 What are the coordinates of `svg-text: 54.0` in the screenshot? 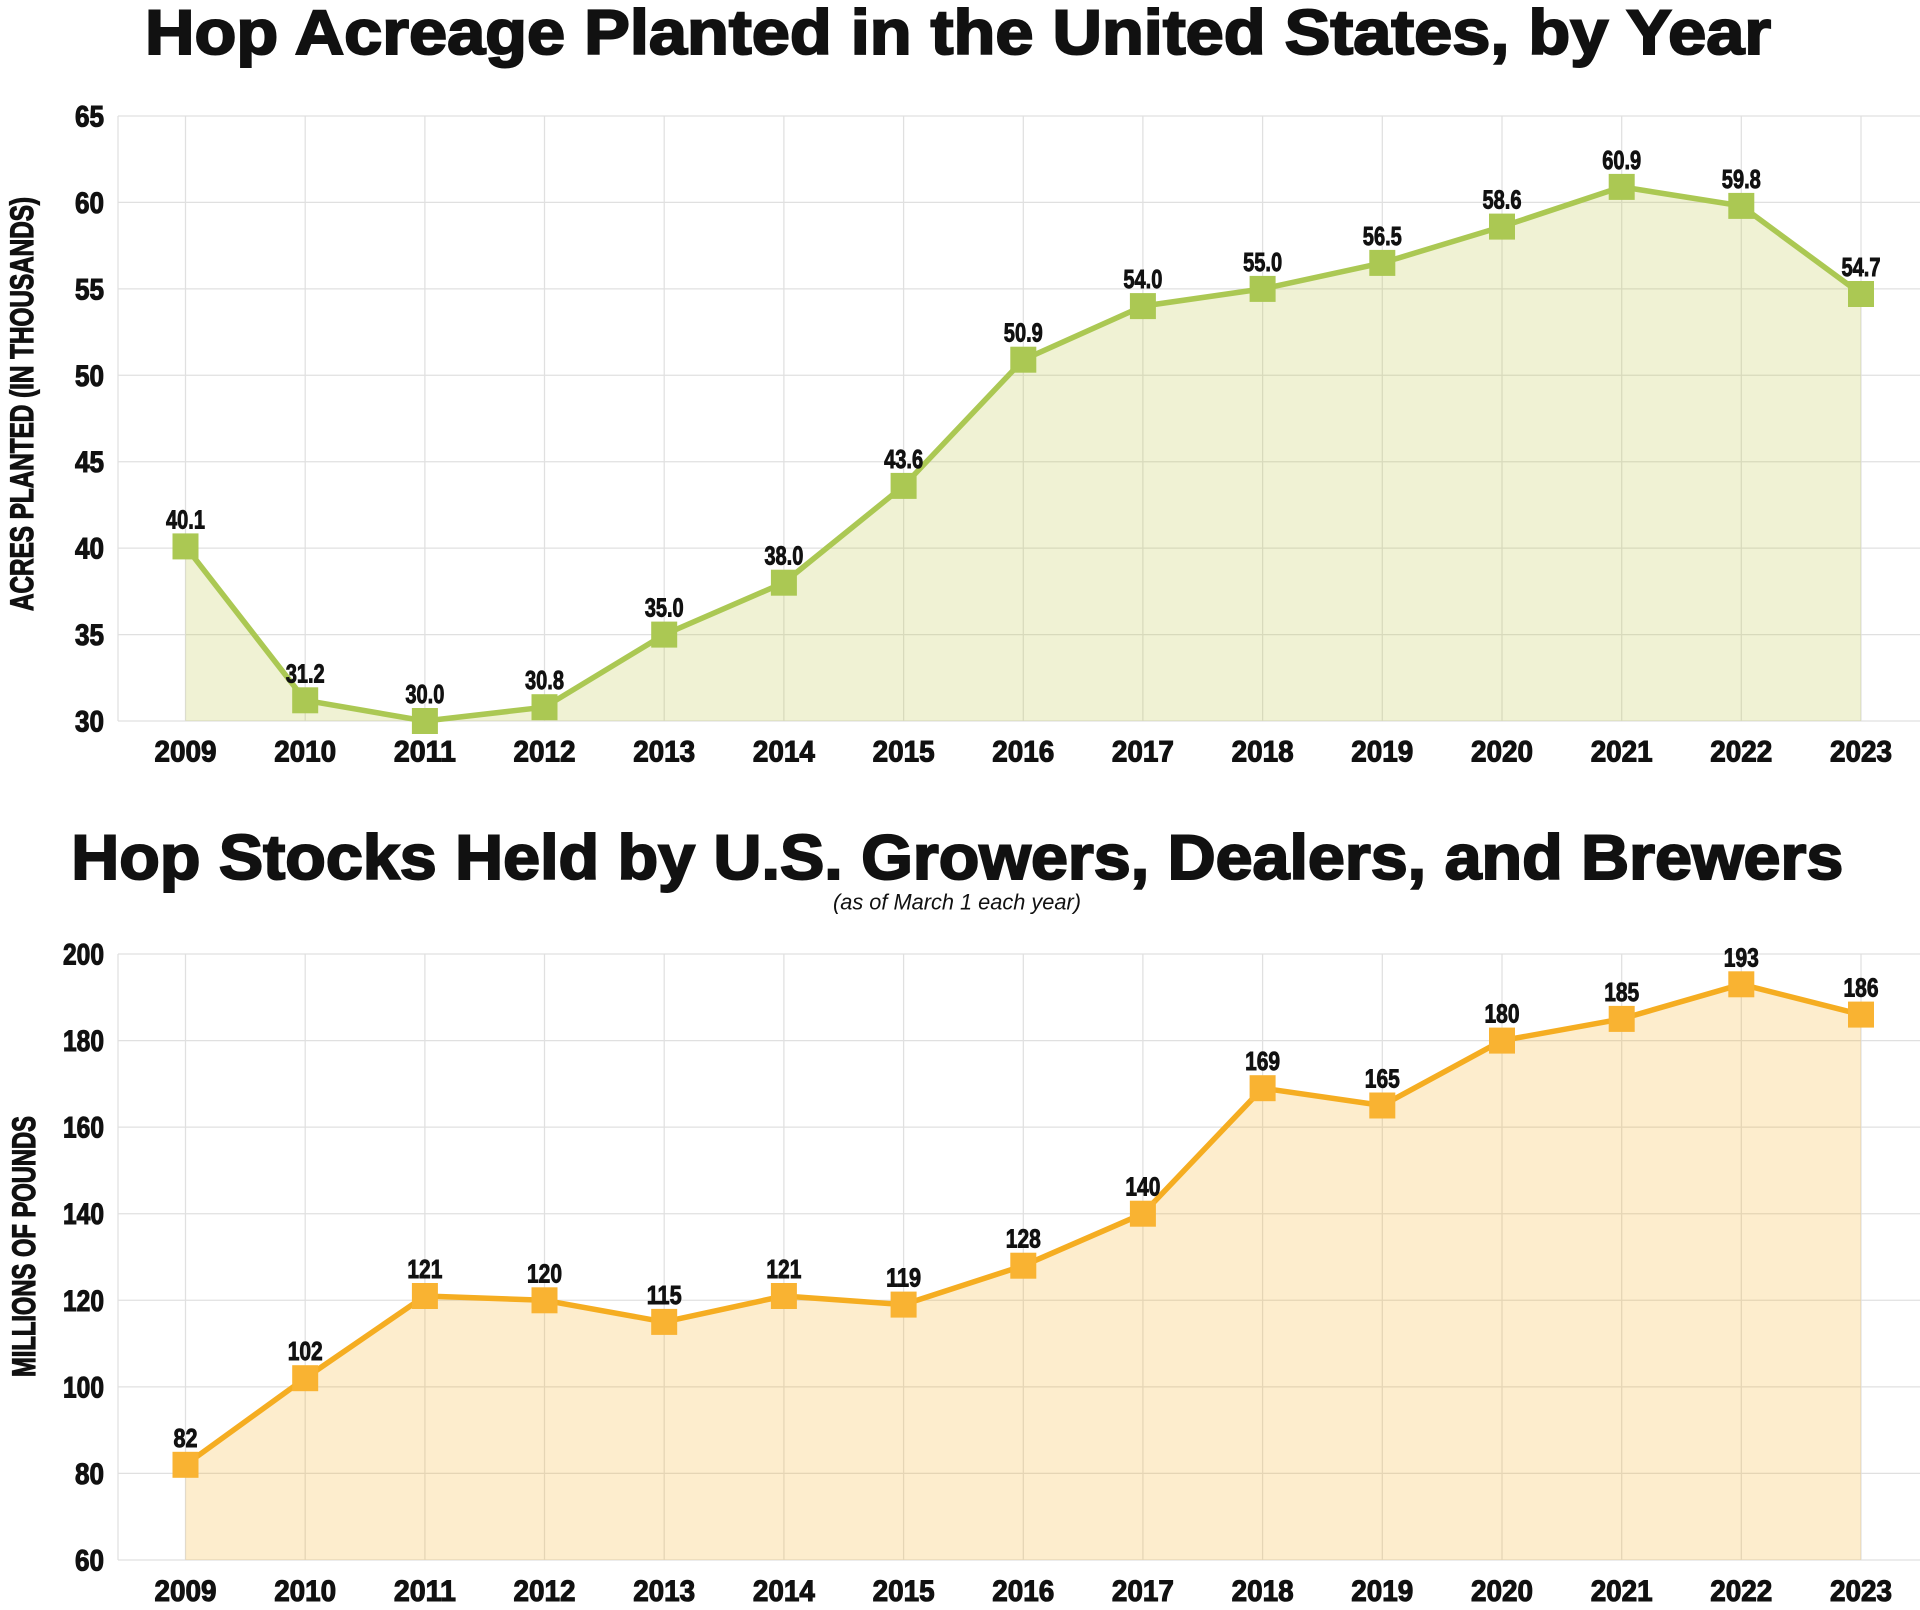 It's located at (1142, 279).